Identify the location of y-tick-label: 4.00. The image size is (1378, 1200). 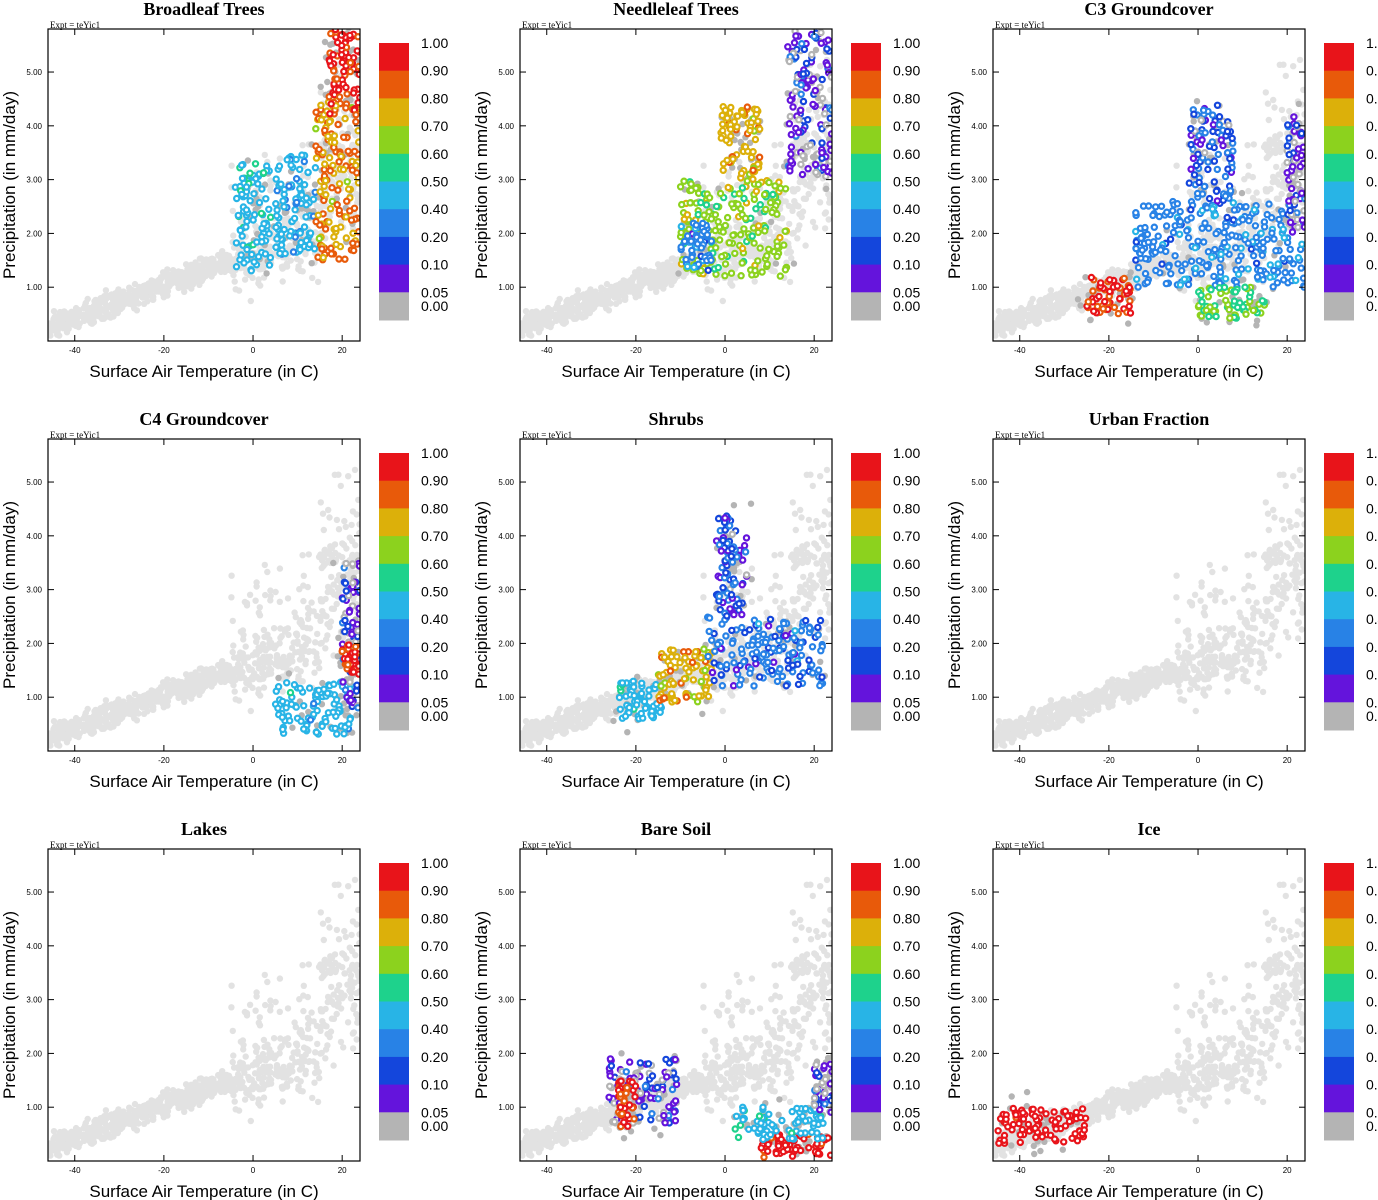
(34, 126).